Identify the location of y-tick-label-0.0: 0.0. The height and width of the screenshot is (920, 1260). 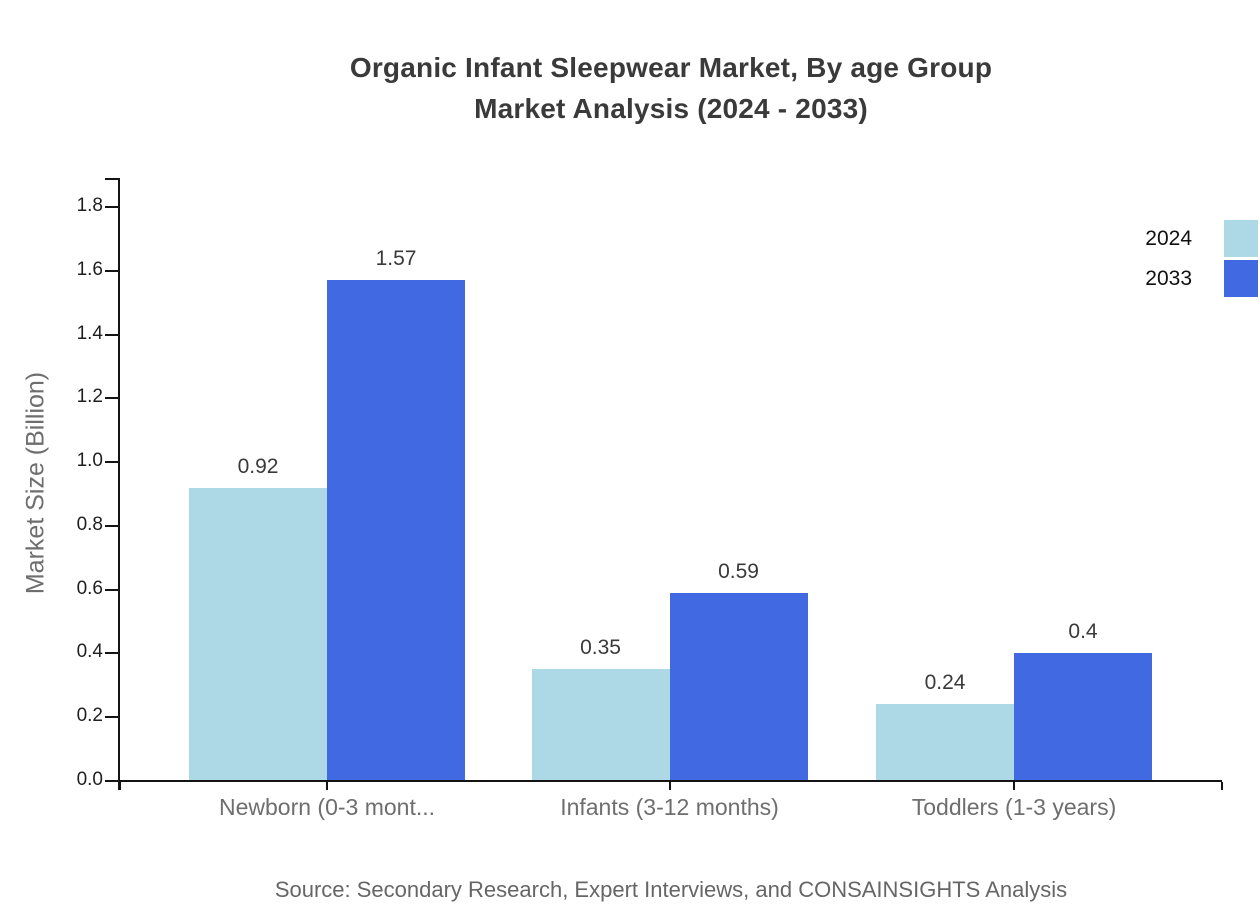
(89, 779).